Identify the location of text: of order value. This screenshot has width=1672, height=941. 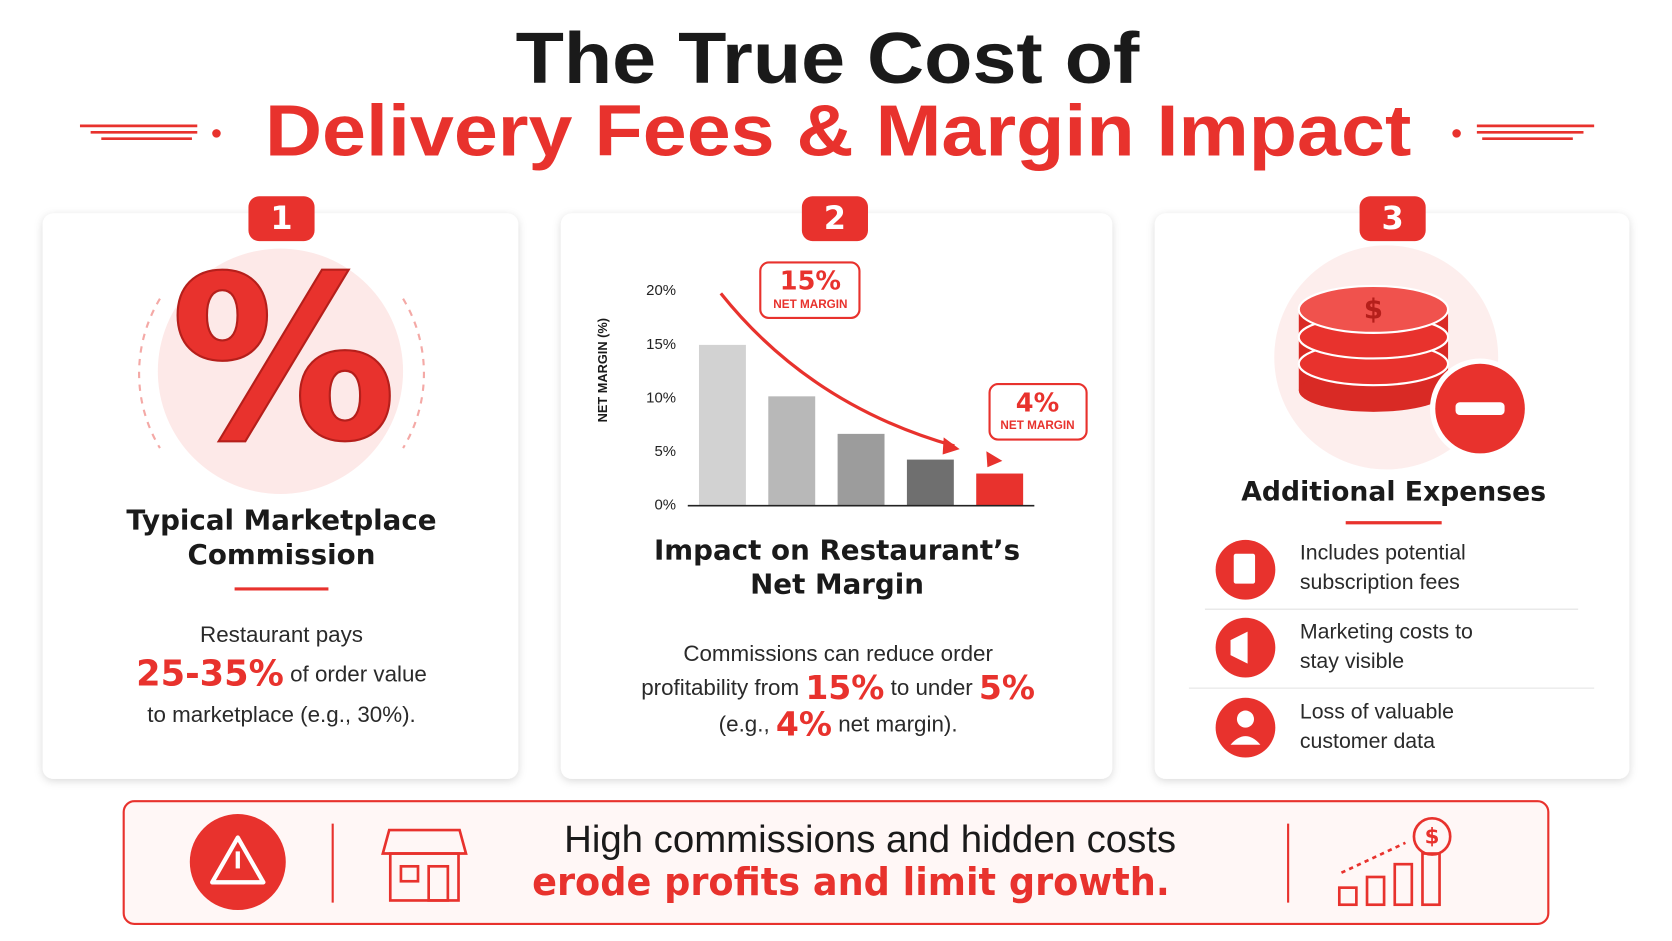
(358, 673).